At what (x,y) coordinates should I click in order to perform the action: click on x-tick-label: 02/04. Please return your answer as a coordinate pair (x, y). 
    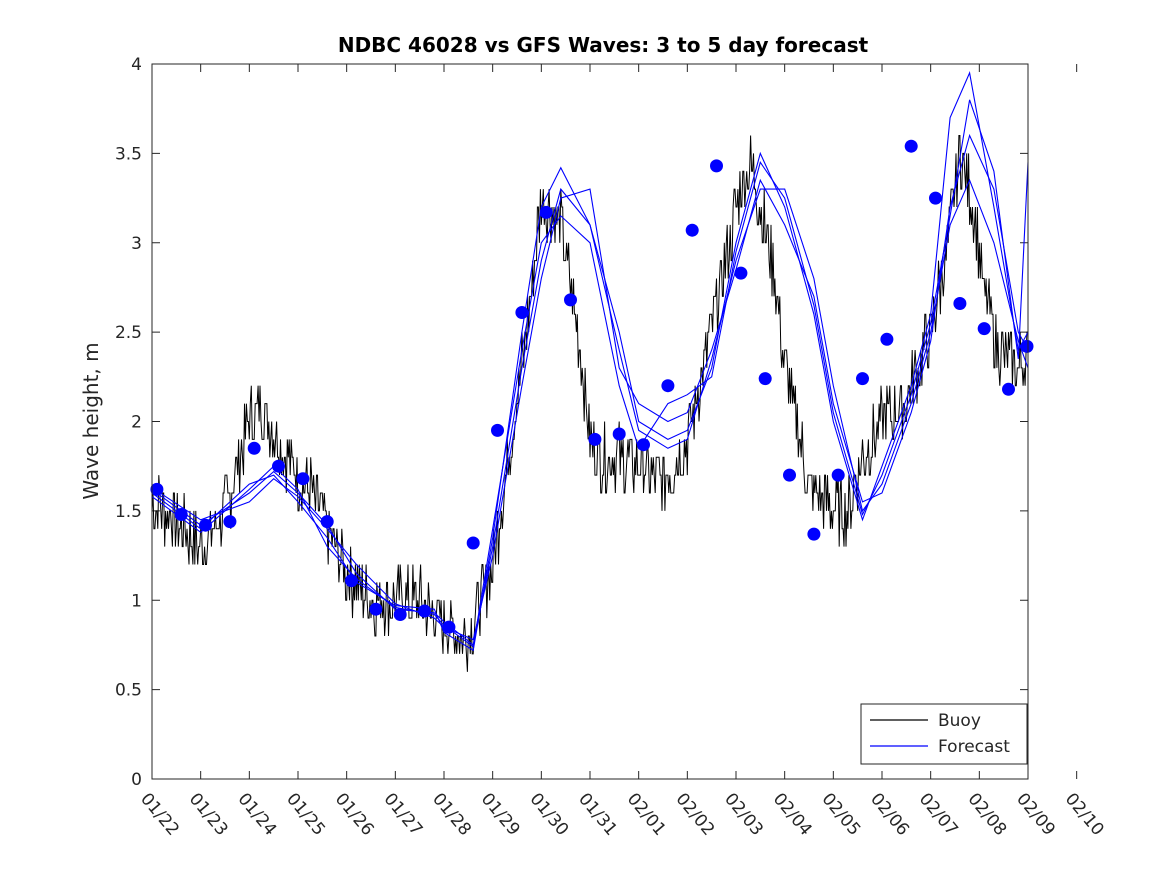
    Looking at the image, I should click on (792, 814).